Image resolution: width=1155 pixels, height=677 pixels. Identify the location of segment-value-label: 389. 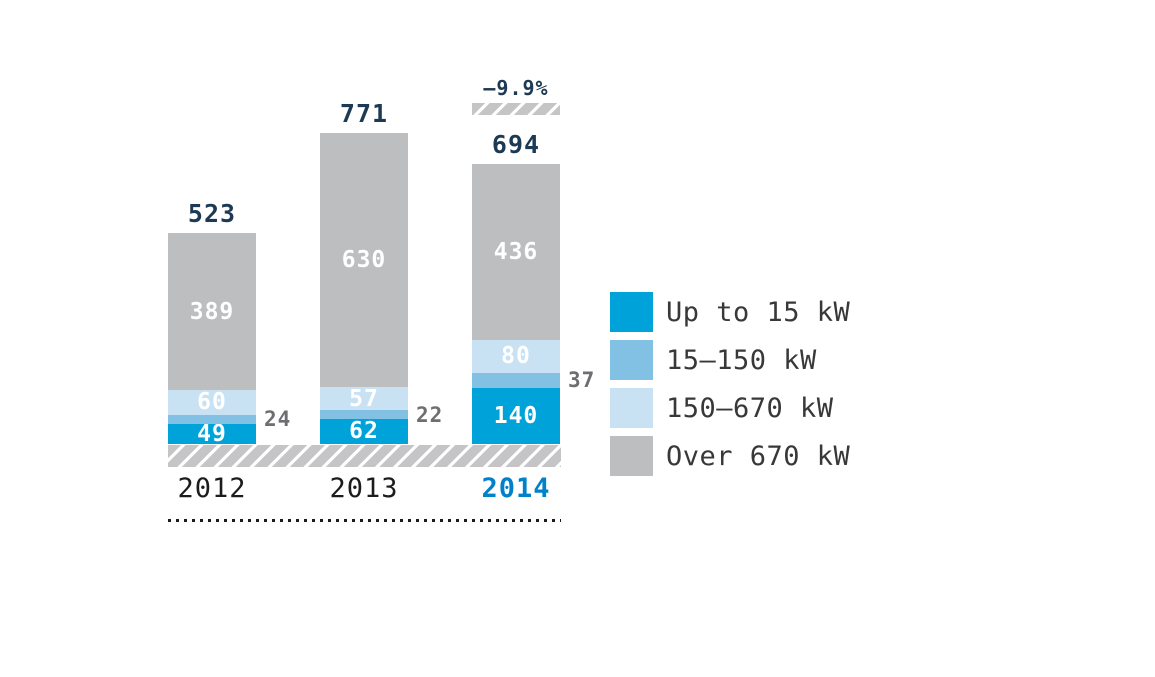
(212, 311).